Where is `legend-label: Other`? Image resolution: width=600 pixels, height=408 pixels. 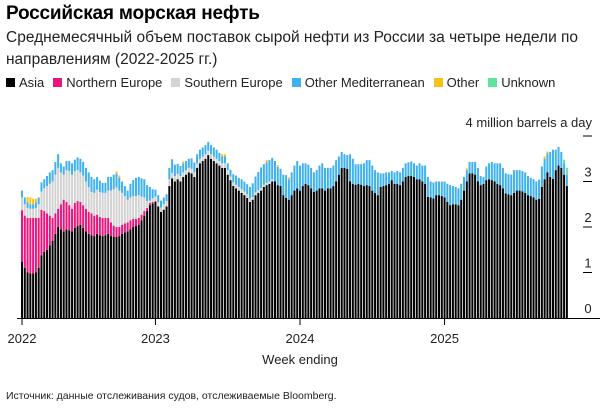
legend-label: Other is located at coordinates (463, 82).